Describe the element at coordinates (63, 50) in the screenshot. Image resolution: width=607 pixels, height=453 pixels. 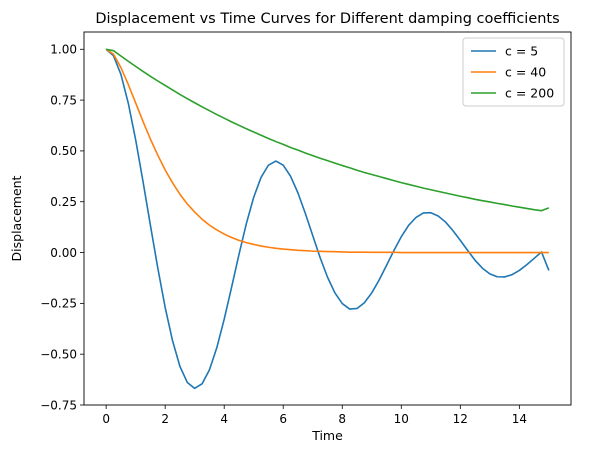
I see `y-tick-label: 1.00` at that location.